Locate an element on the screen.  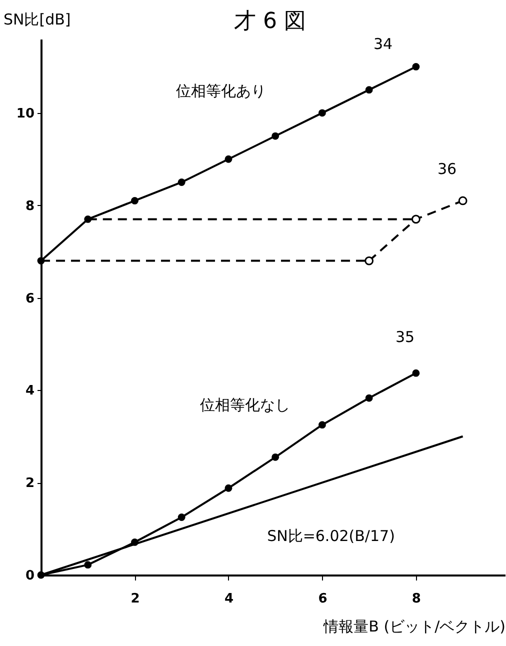
y-tick-label: 8 is located at coordinates (29, 206).